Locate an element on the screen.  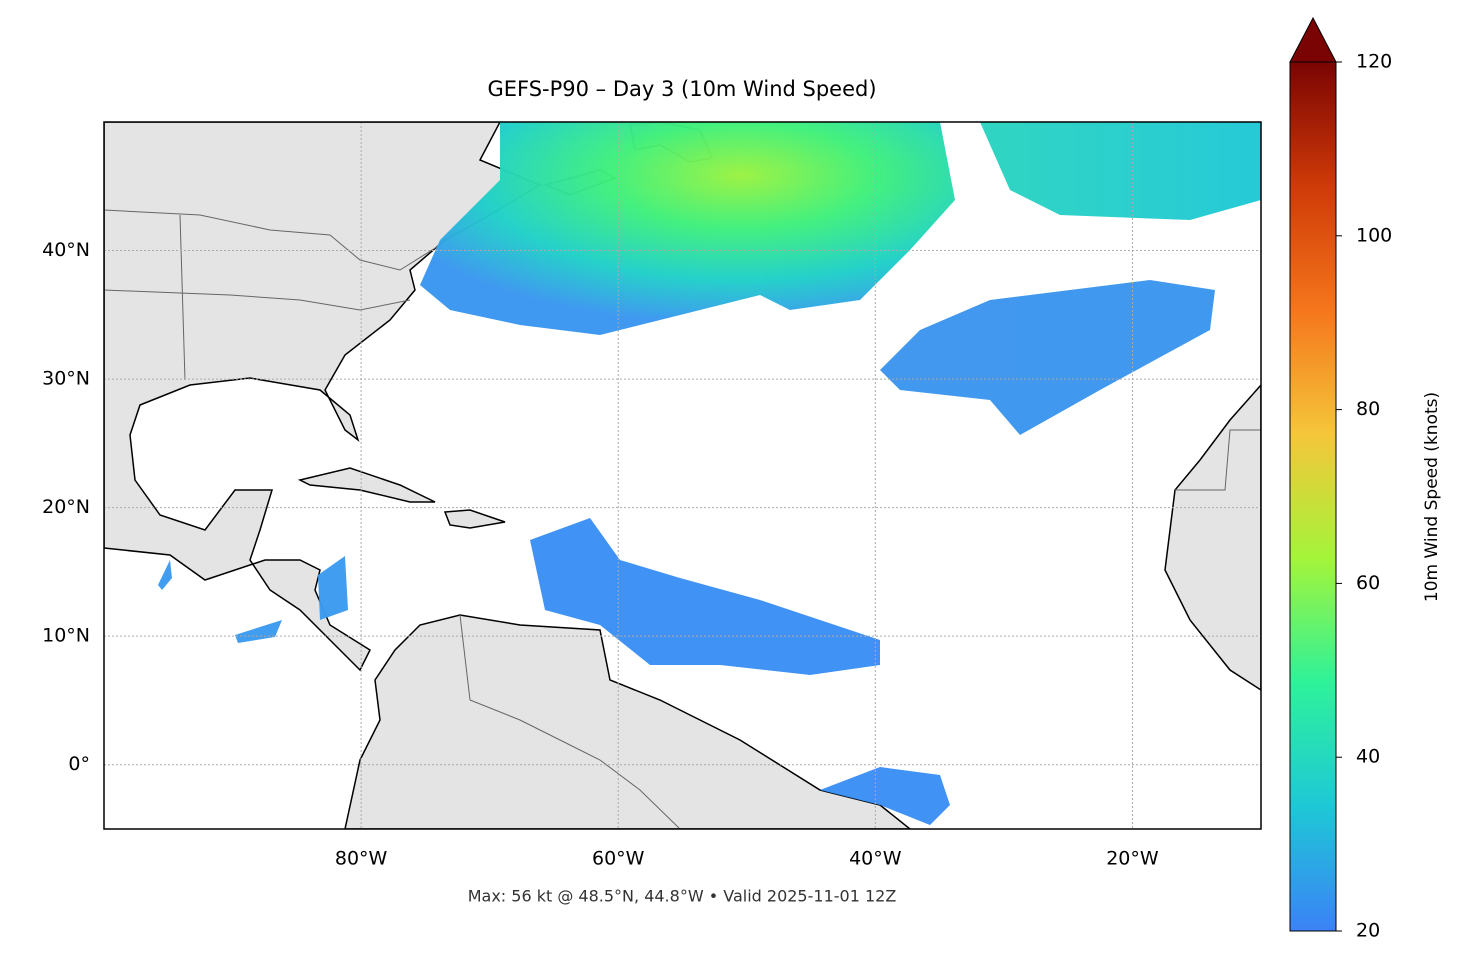
colorbar: 20 40 60 80 100 120 is located at coordinates (1340, 479).